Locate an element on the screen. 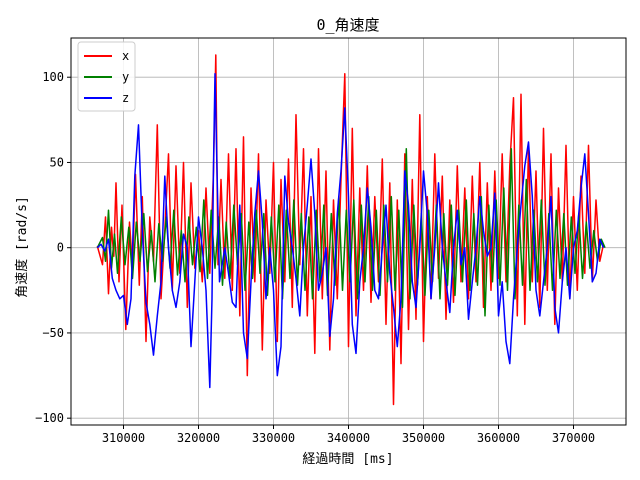 The image size is (640, 480). x-tick-label: 360000 is located at coordinates (498, 438).